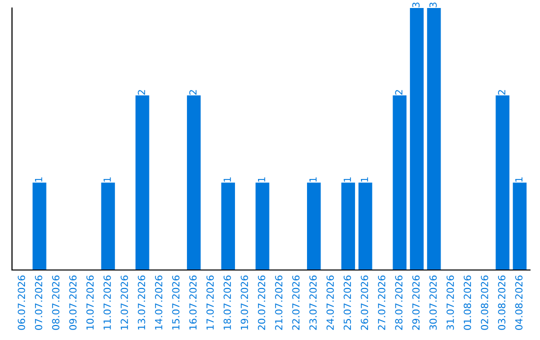 Image resolution: width=540 pixels, height=340 pixels. I want to click on x-tick-label: 20.07.2026, so click(262, 302).